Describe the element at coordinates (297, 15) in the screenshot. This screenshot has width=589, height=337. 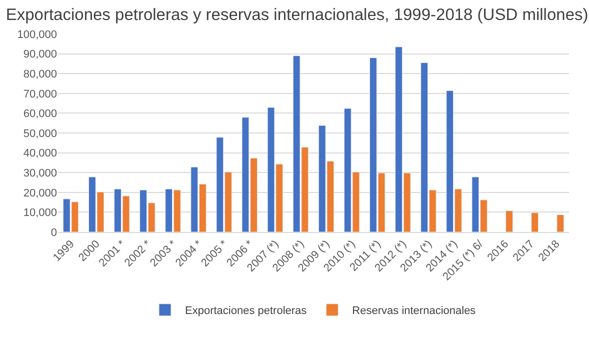
I see `chart-title: Exportaciones petroleras y reservas internacionales, 1999-2018 (USD millones)` at that location.